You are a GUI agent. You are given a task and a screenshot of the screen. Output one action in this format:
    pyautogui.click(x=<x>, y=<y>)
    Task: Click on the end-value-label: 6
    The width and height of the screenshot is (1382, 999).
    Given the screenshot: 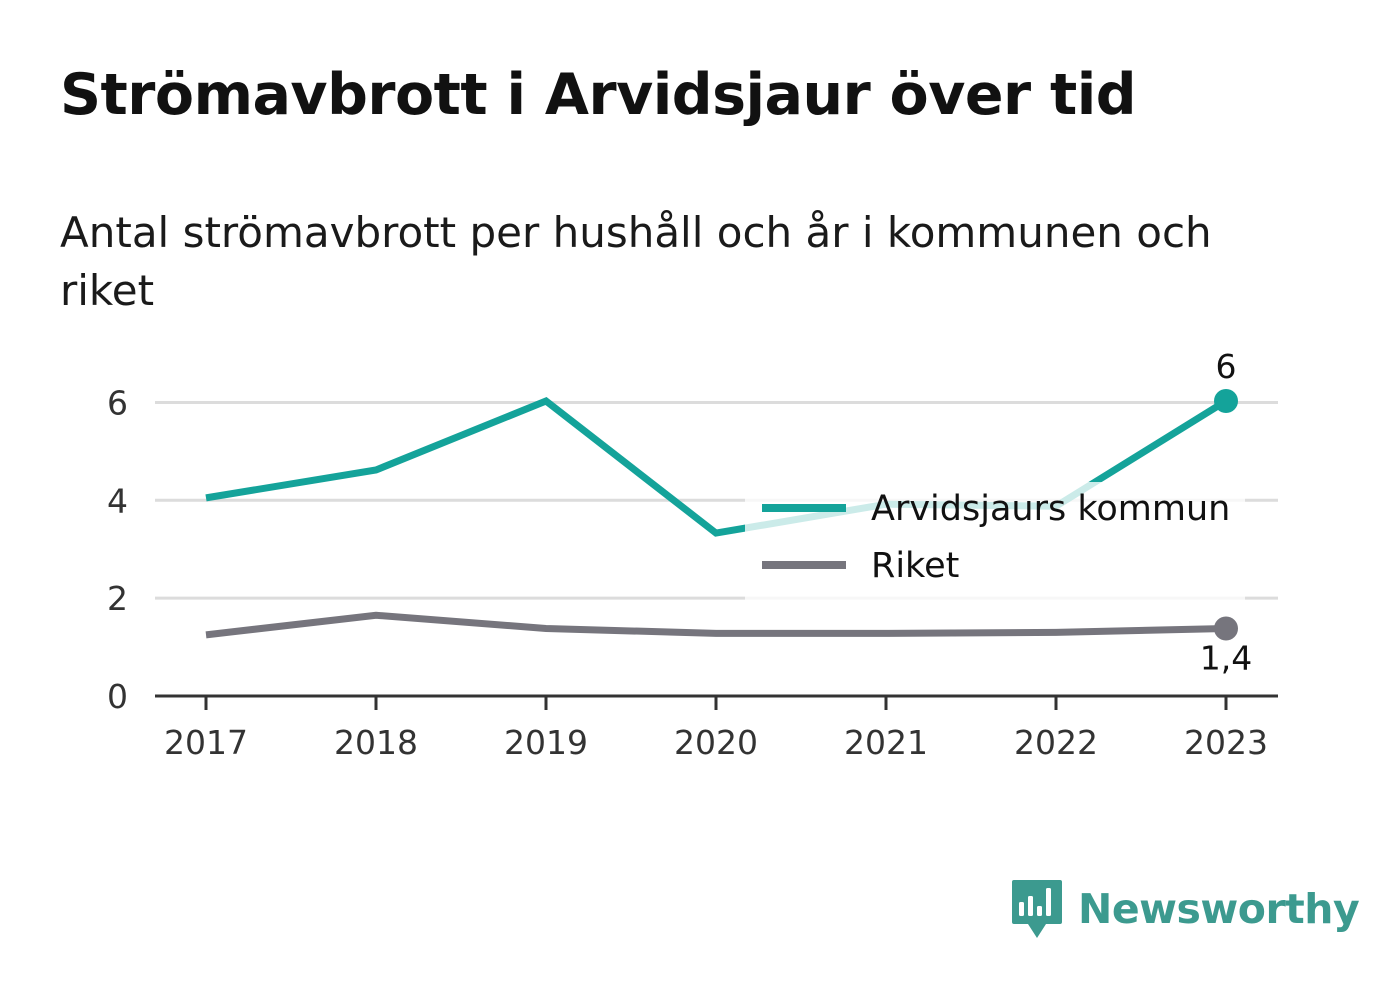 What is the action you would take?
    pyautogui.click(x=1226, y=366)
    